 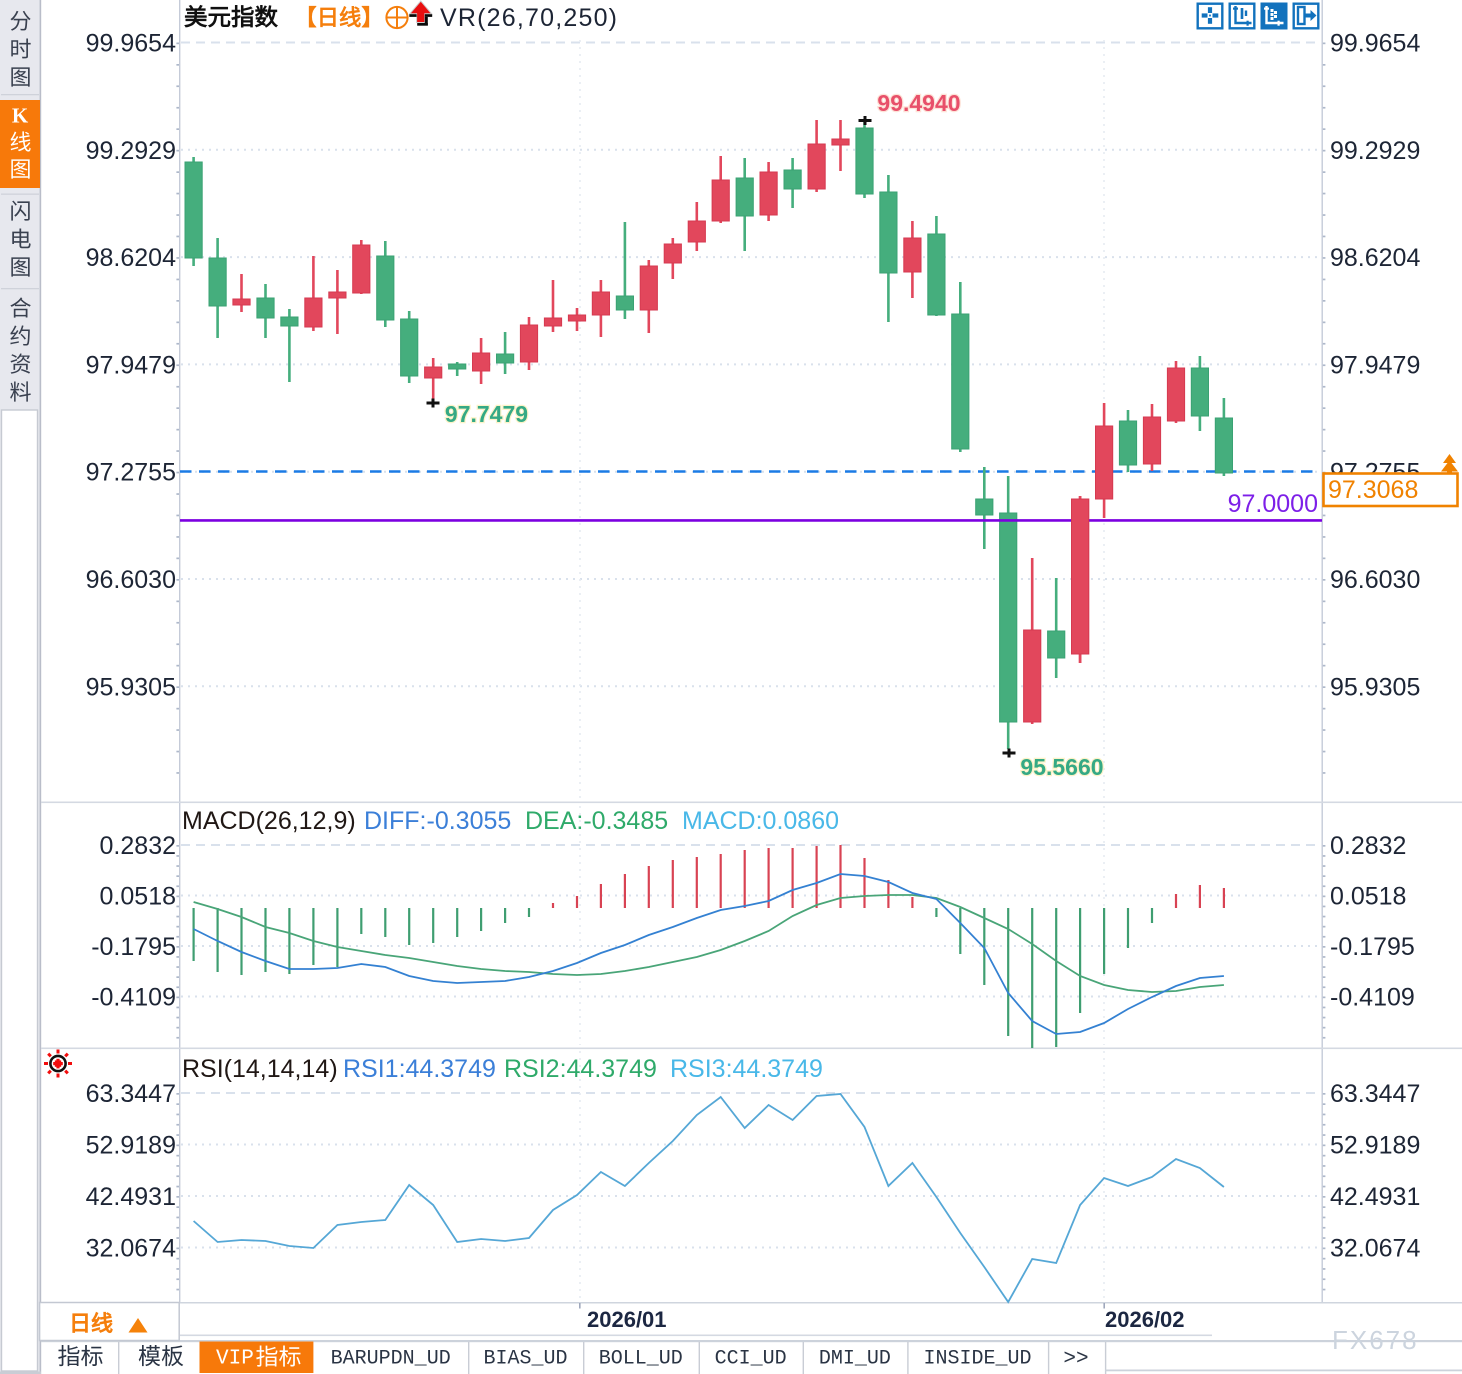 I want to click on svg-text: RSI1:44.3749, so click(x=419, y=1069).